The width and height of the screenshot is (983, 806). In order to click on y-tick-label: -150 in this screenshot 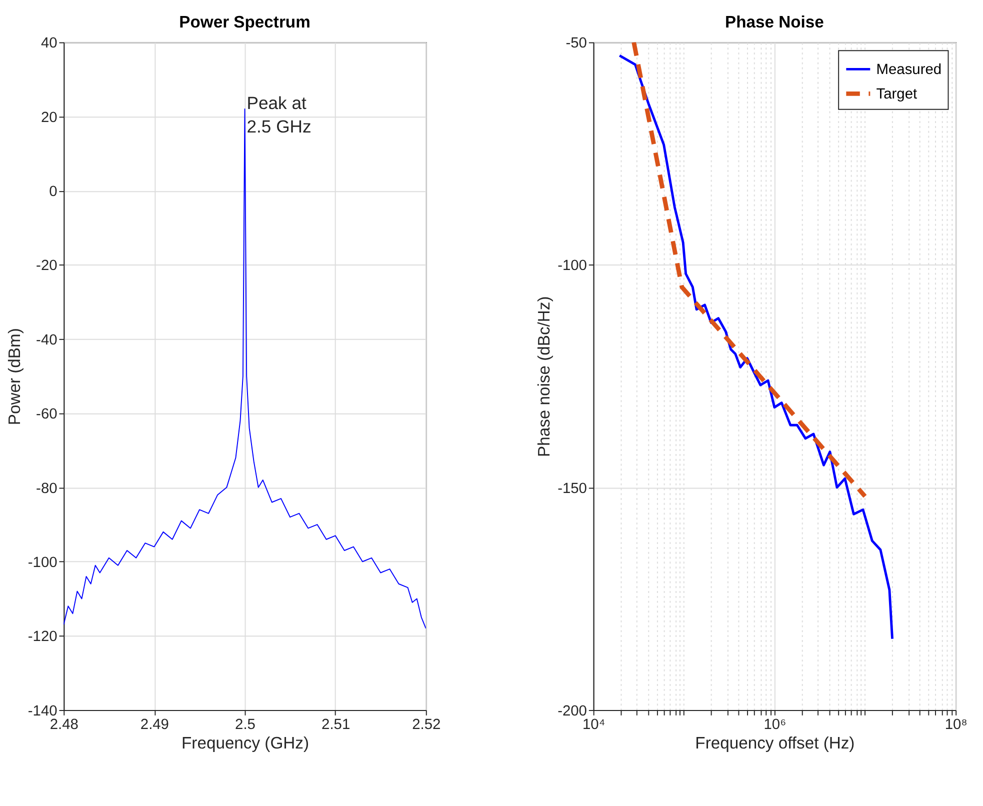, I will do `click(572, 488)`.